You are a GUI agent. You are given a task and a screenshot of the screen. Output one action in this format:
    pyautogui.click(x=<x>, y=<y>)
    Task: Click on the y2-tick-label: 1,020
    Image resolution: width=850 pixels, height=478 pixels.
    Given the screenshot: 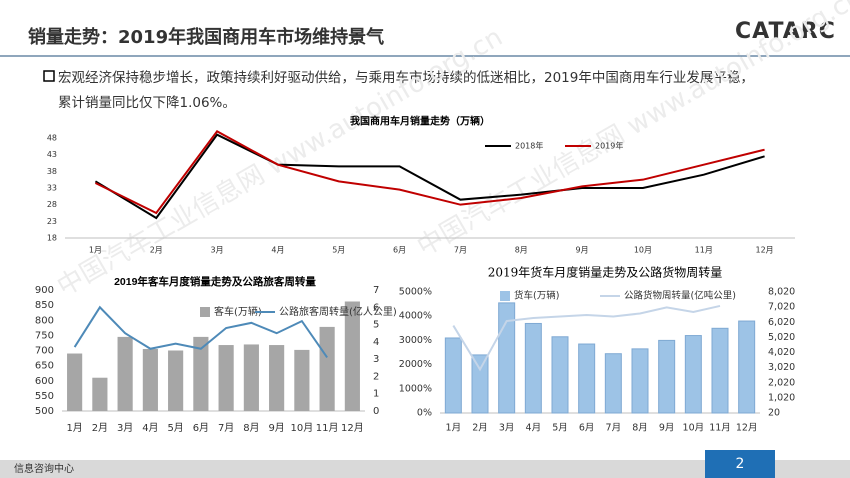 What is the action you would take?
    pyautogui.click(x=781, y=397)
    